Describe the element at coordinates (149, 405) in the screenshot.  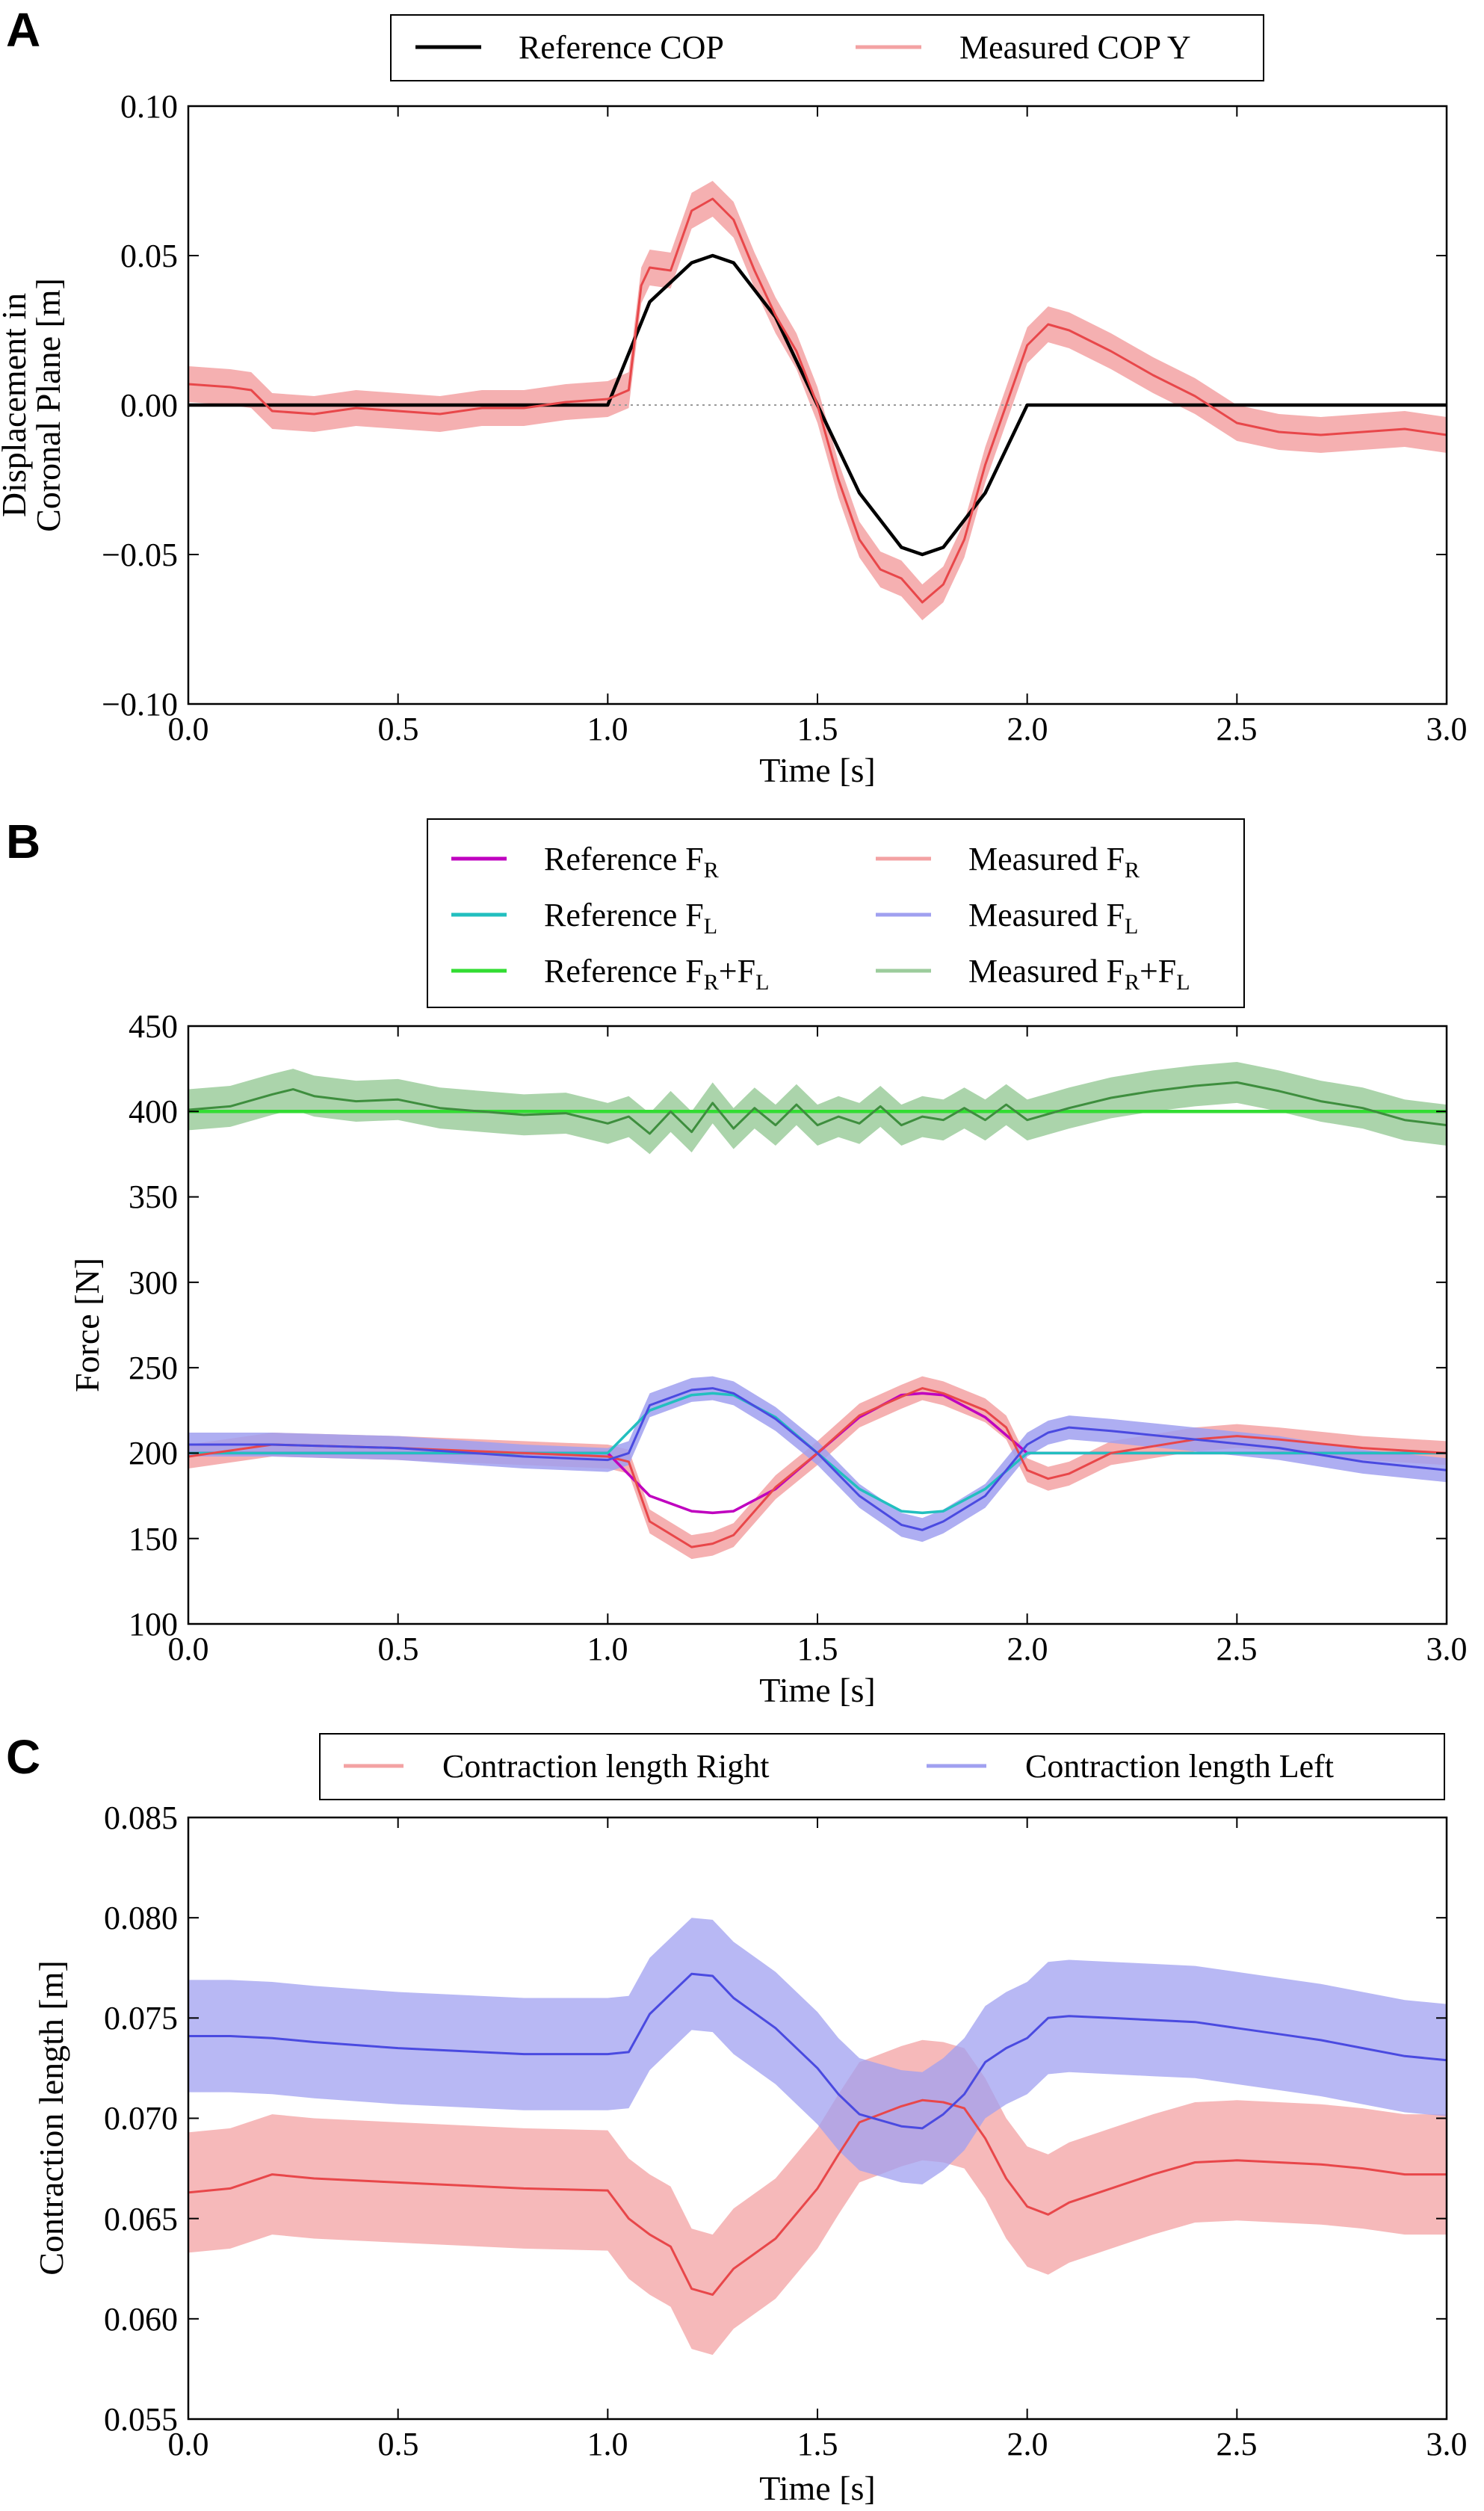
I see `y-tick-label: 0.00` at that location.